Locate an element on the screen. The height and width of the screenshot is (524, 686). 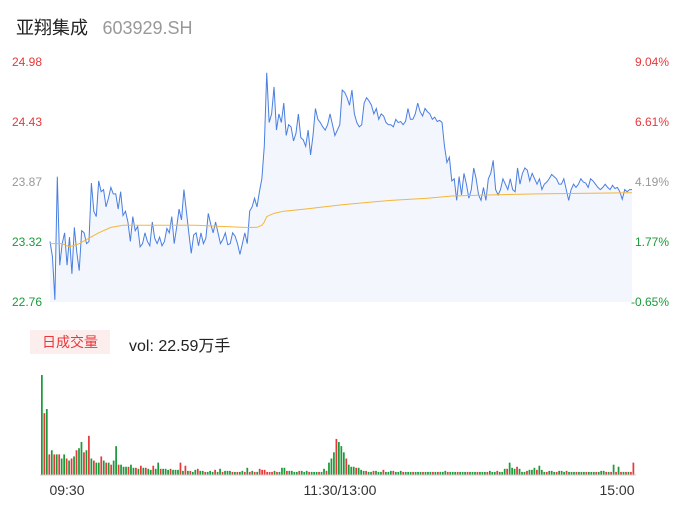
time-axis: 09:30 11:30/13:00 15:00 is located at coordinates (341, 490).